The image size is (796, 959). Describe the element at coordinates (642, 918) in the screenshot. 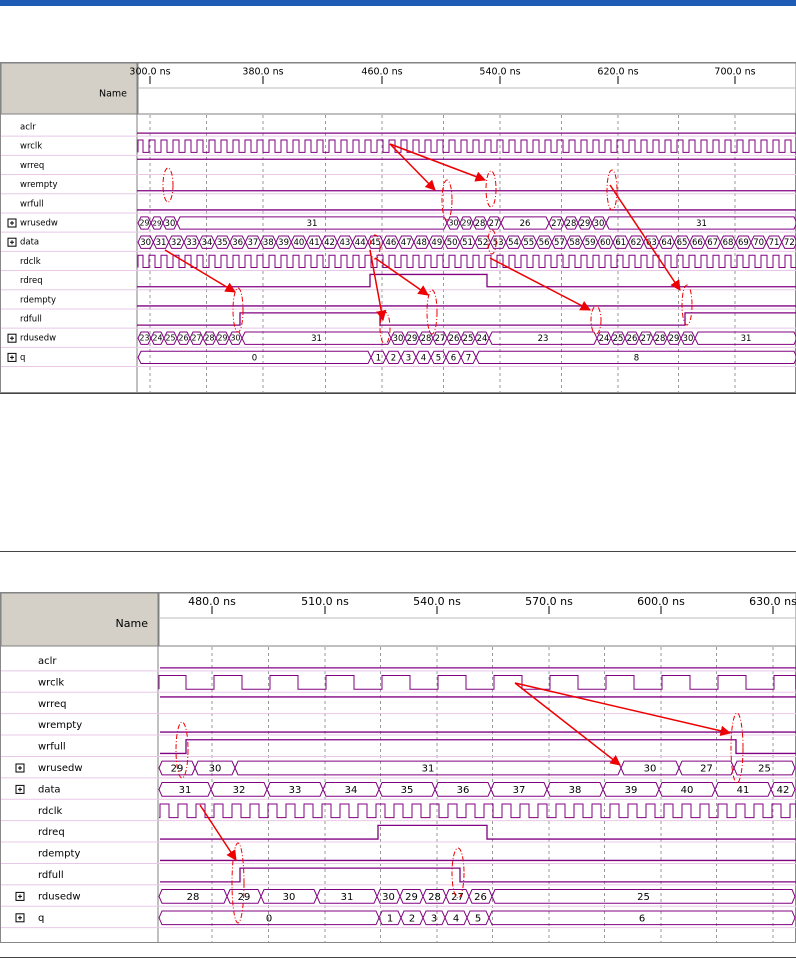

I see `bus-value: 6` at that location.